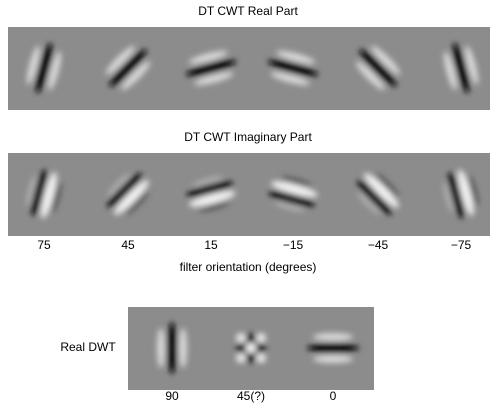 Image resolution: width=492 pixels, height=412 pixels. What do you see at coordinates (88, 347) in the screenshot?
I see `dwt-label: Real DWT` at bounding box center [88, 347].